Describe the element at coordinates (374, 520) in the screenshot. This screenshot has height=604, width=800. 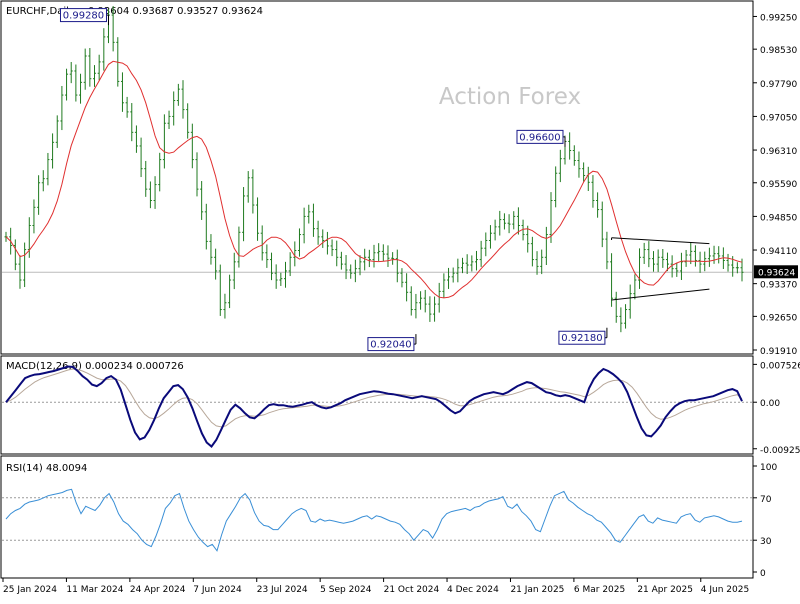
I see `rsi-line` at that location.